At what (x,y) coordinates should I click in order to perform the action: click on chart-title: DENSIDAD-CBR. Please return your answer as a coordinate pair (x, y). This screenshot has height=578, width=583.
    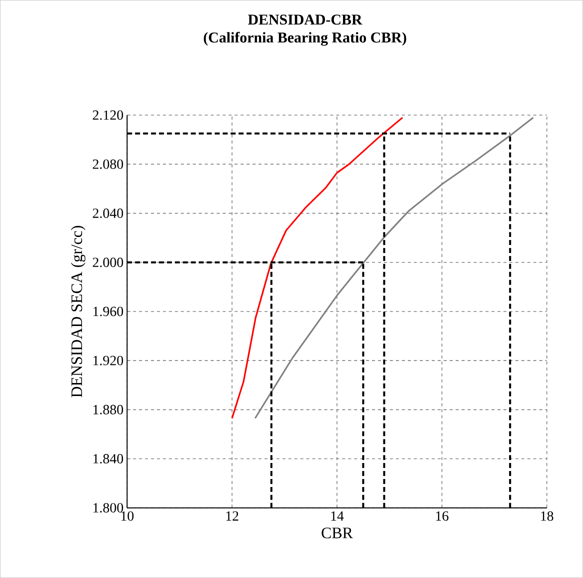
    Looking at the image, I should click on (305, 19).